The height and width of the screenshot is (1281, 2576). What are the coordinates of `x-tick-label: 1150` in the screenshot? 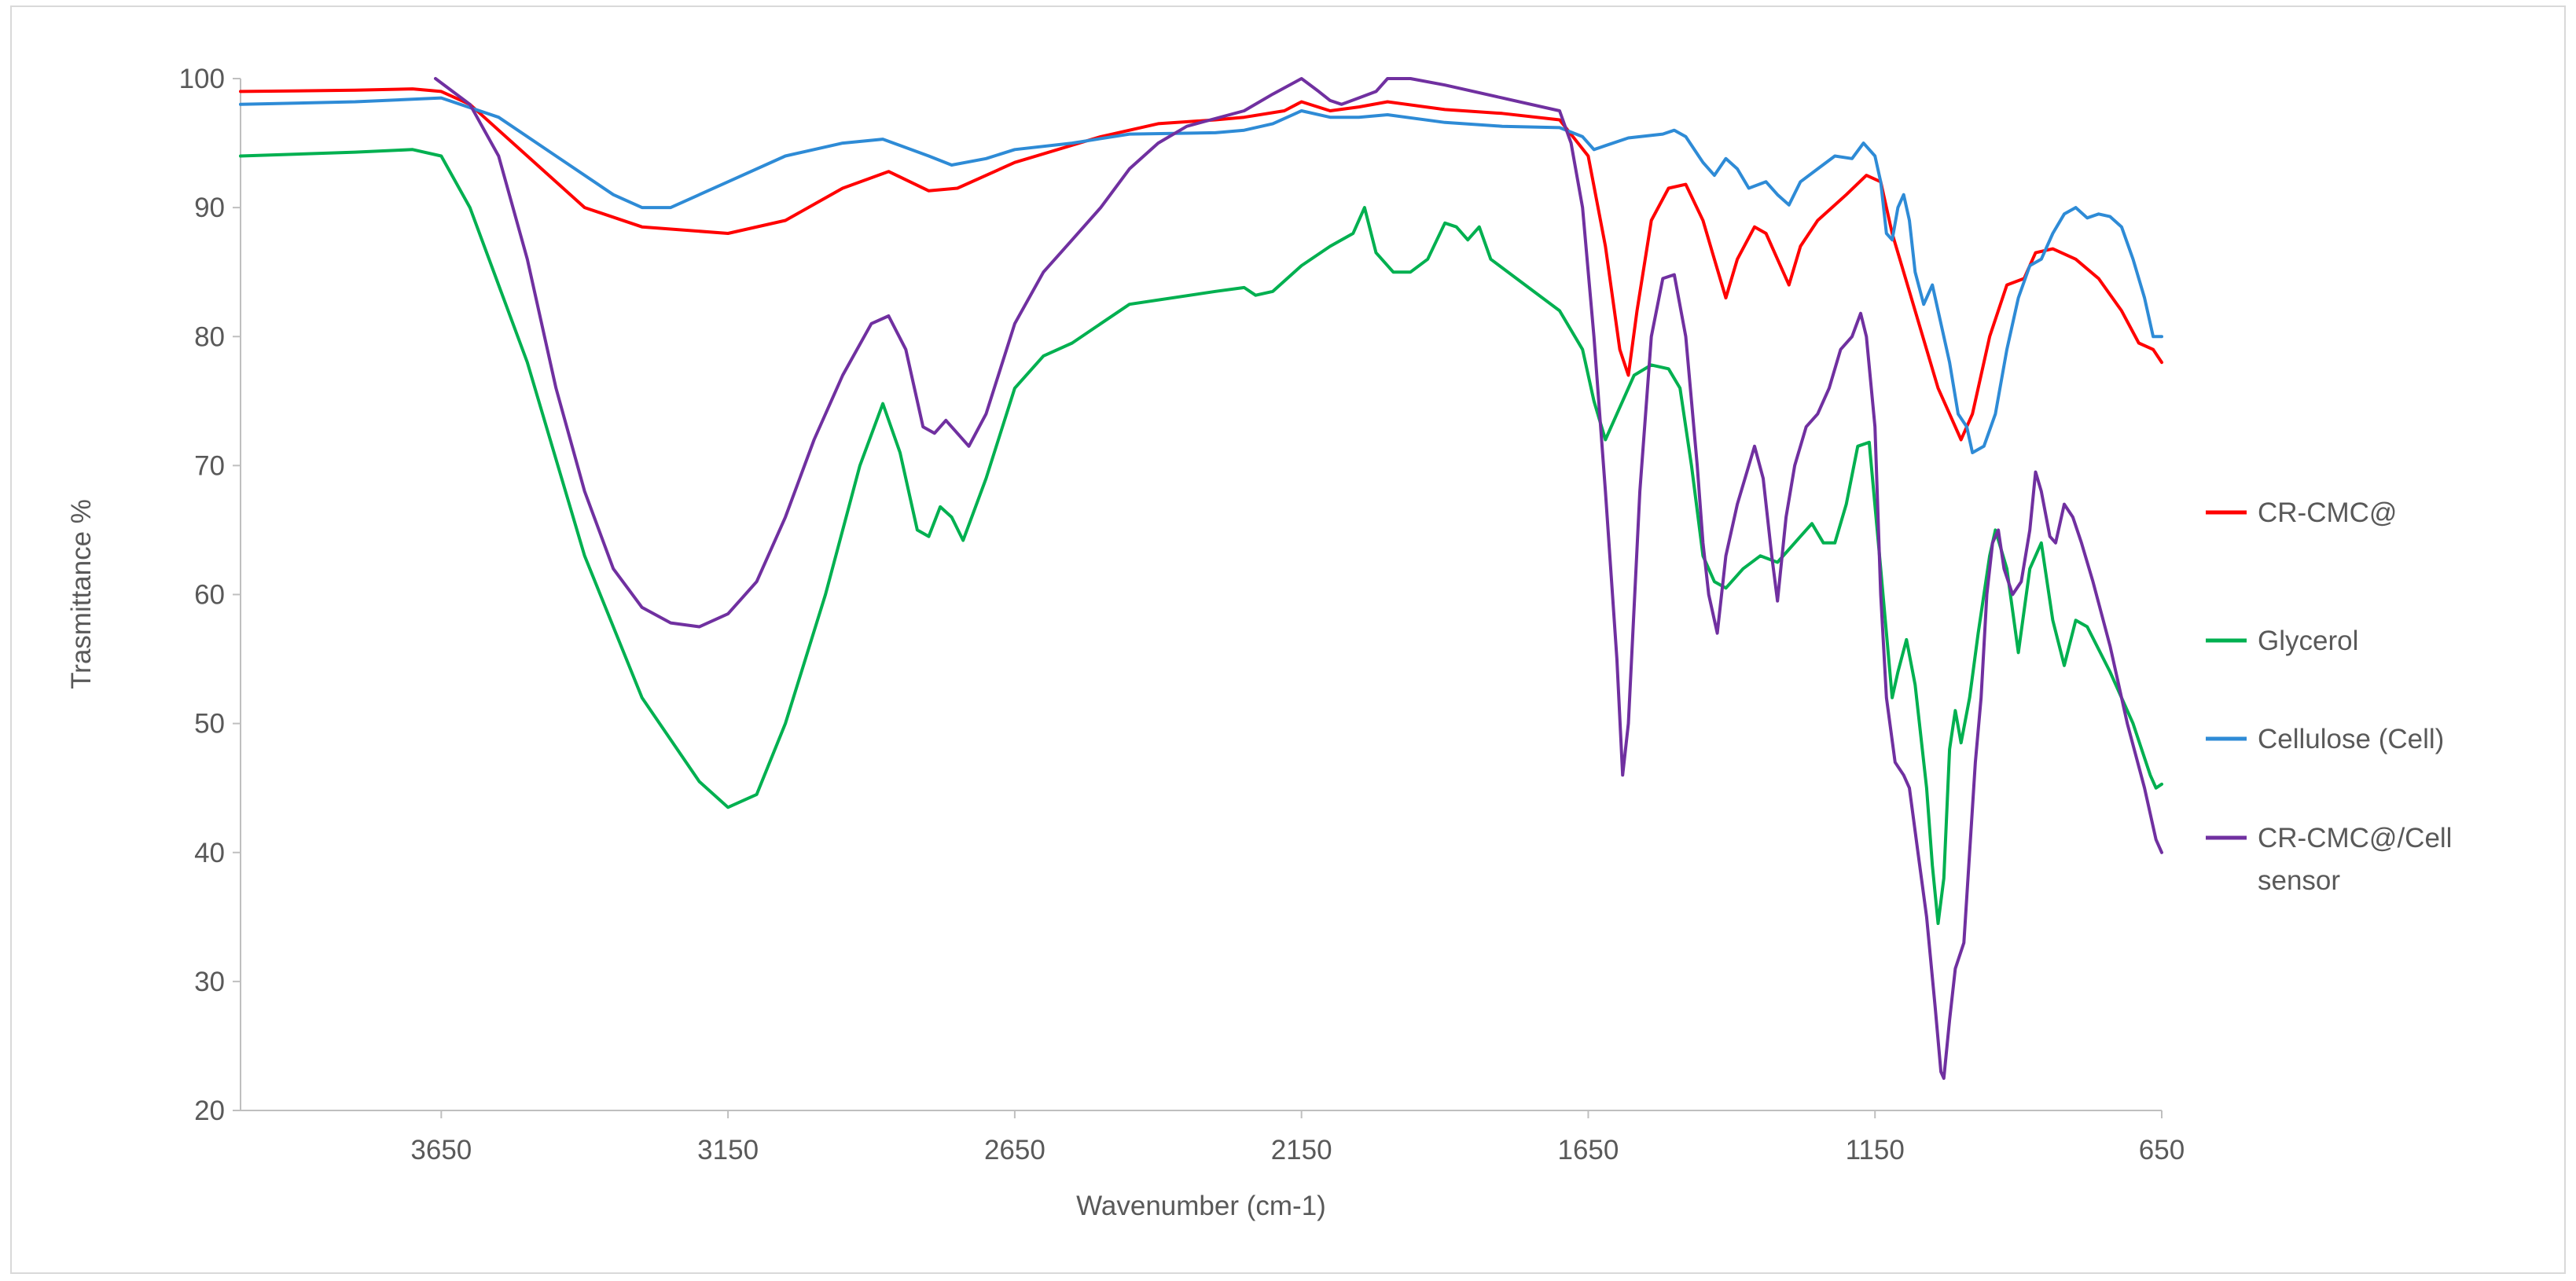 It's located at (1875, 1150).